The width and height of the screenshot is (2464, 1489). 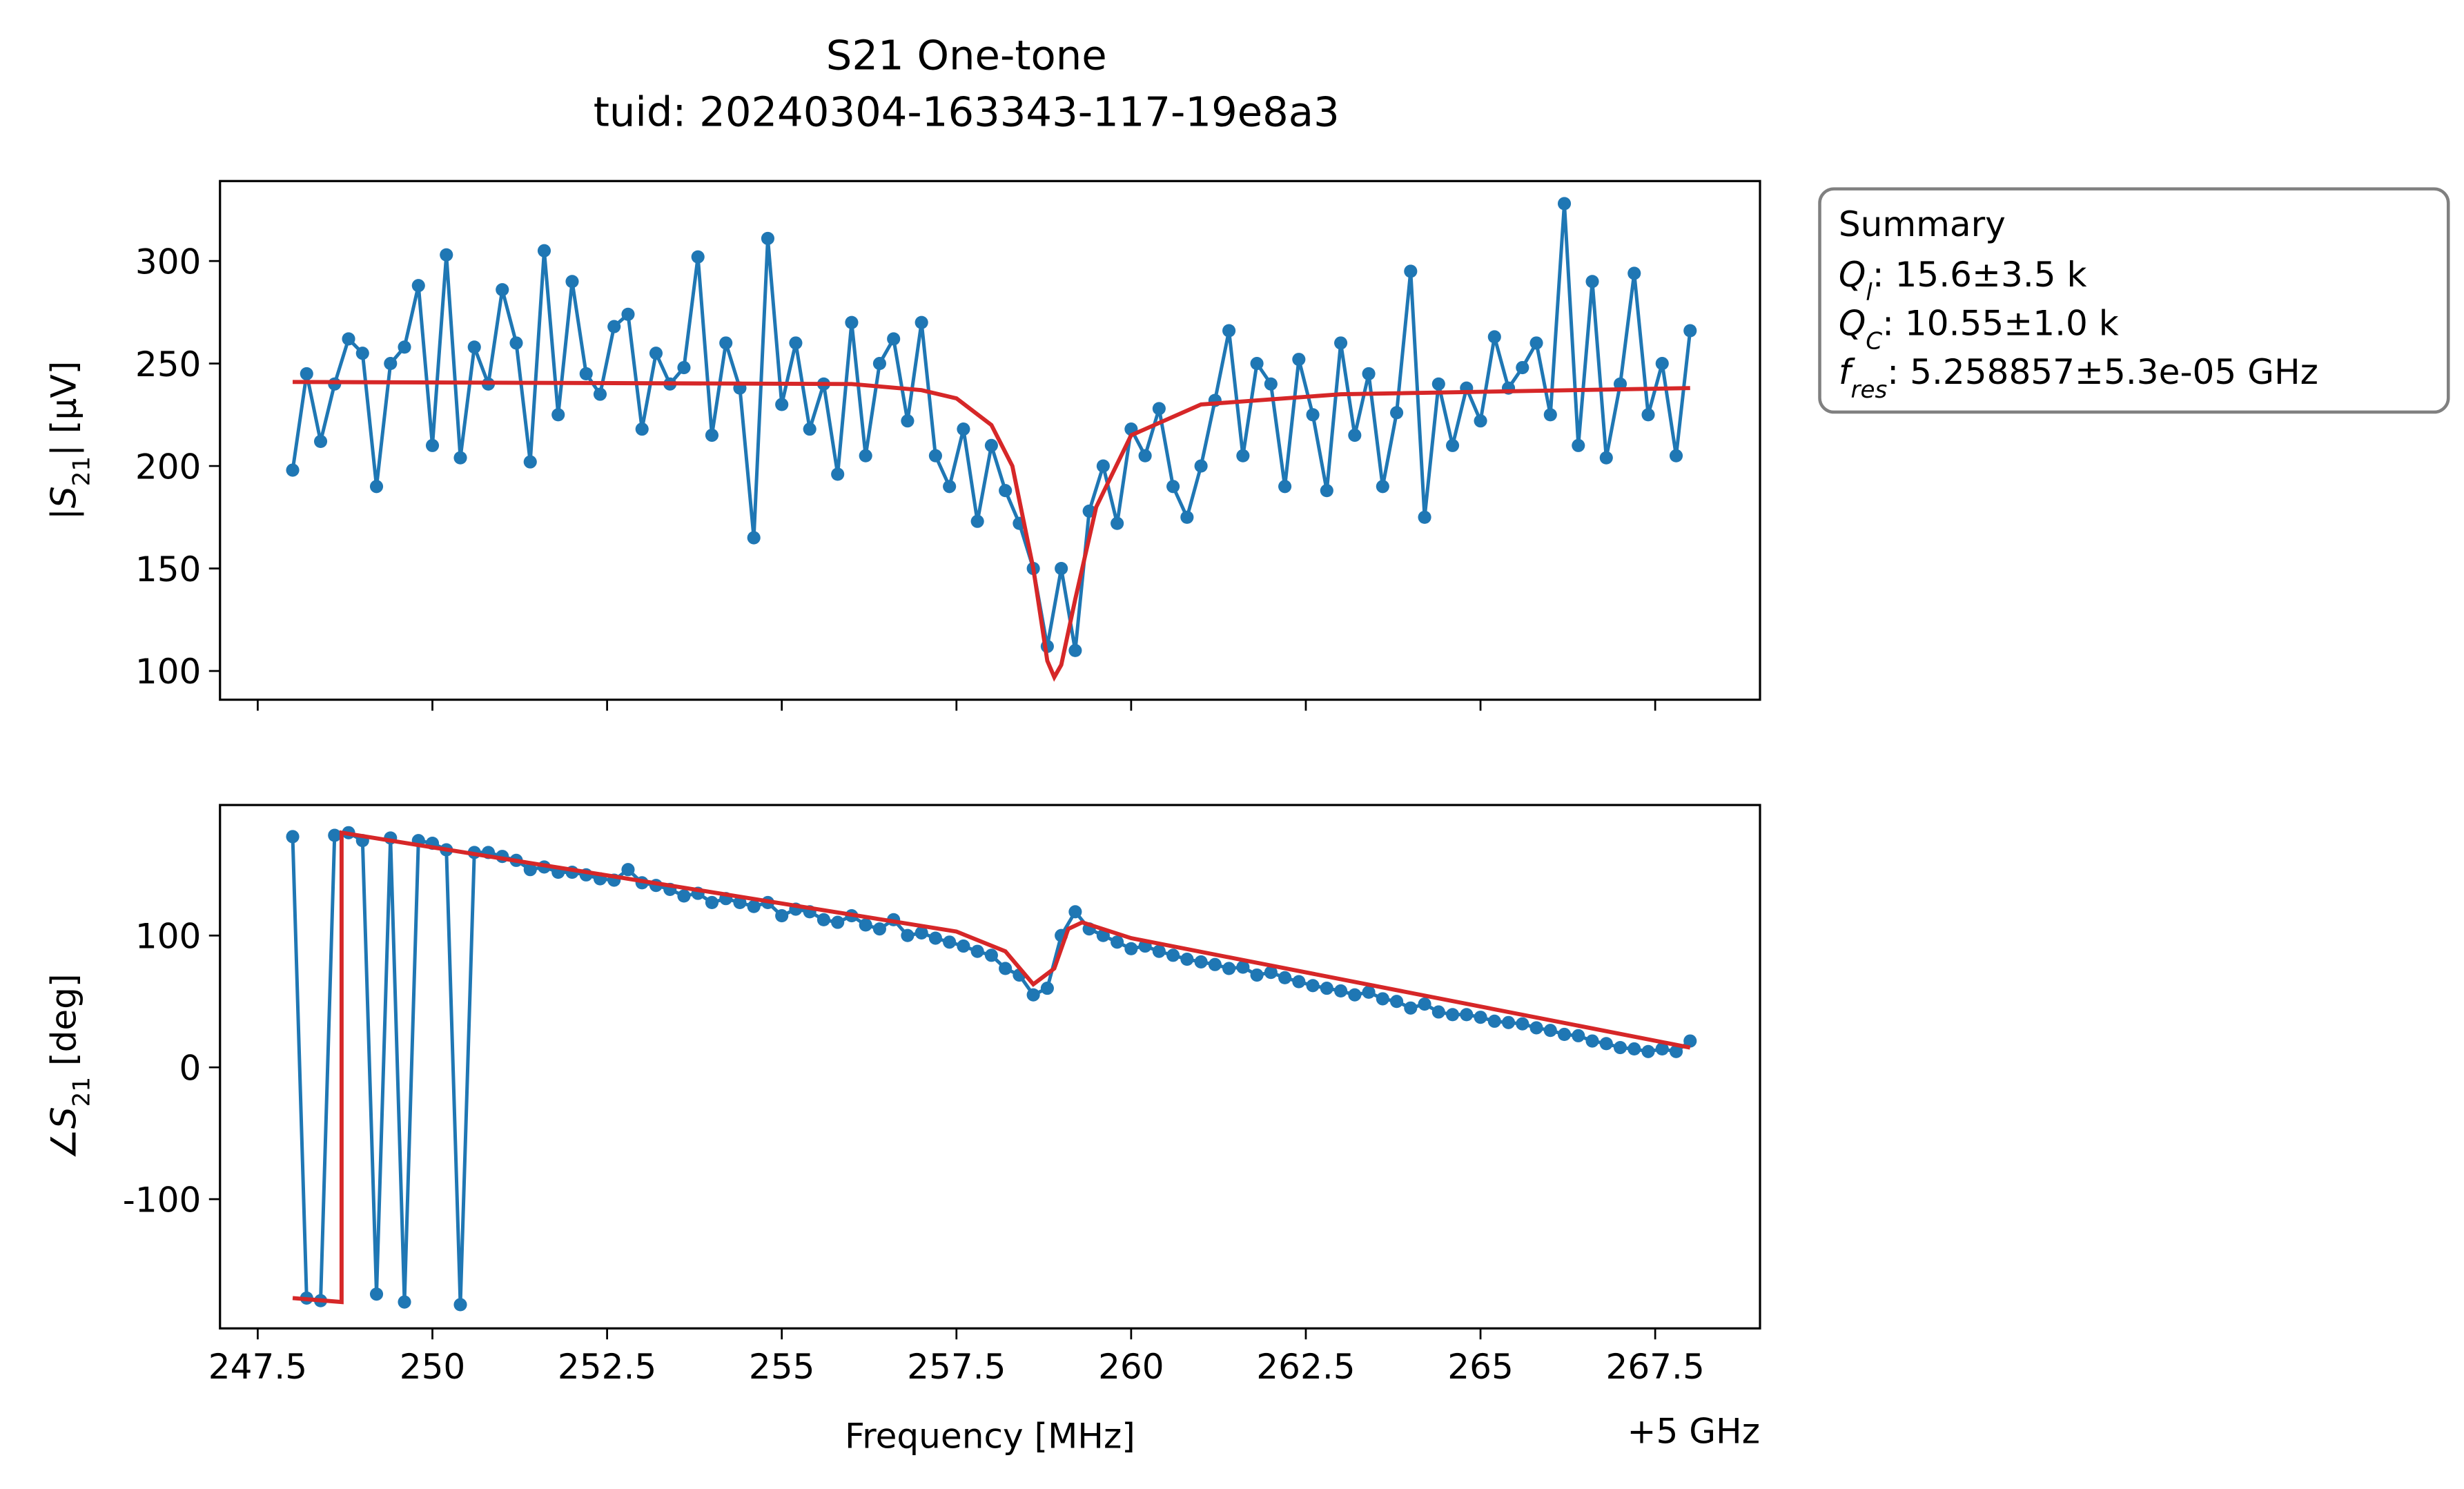 What do you see at coordinates (1481, 1367) in the screenshot?
I see `x-tick-label: 265` at bounding box center [1481, 1367].